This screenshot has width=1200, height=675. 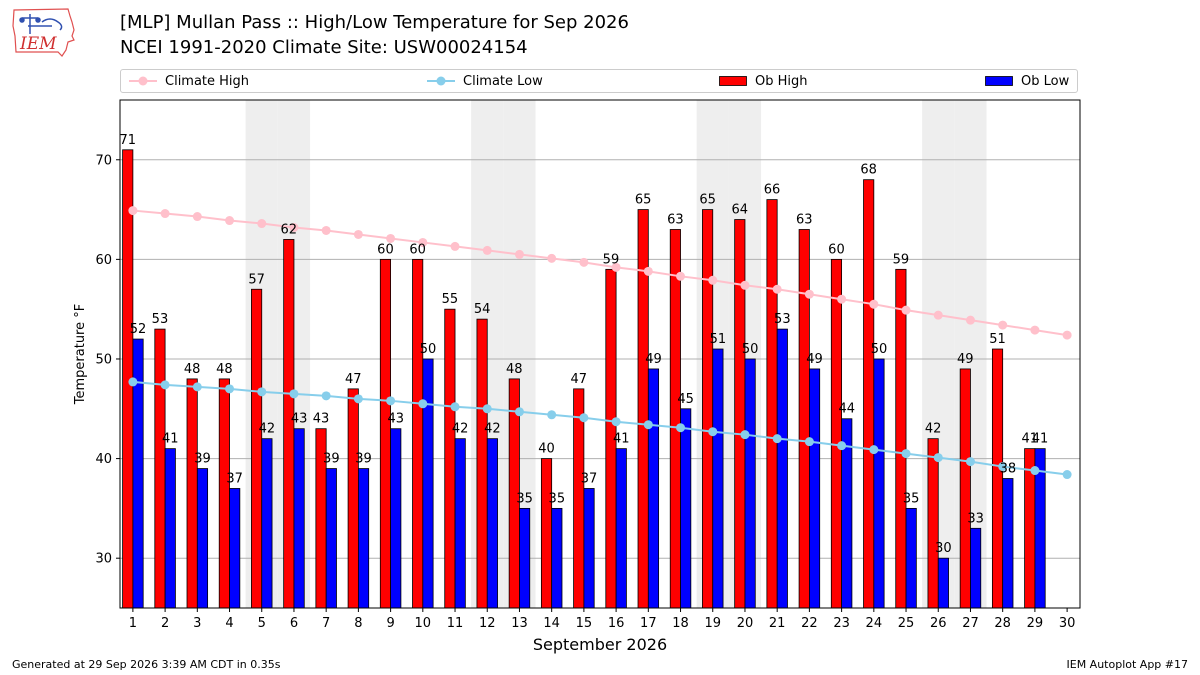 I want to click on x-tick-label: 10, so click(x=423, y=623).